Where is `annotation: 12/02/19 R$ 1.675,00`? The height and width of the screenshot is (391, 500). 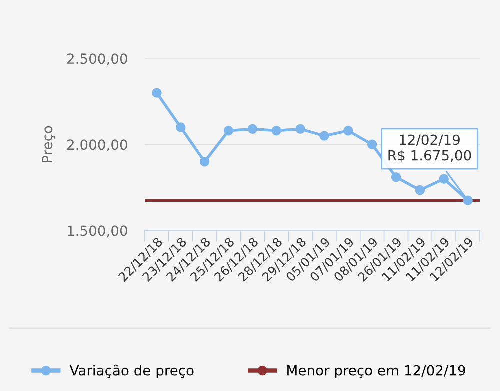 annotation: 12/02/19 R$ 1.675,00 is located at coordinates (430, 148).